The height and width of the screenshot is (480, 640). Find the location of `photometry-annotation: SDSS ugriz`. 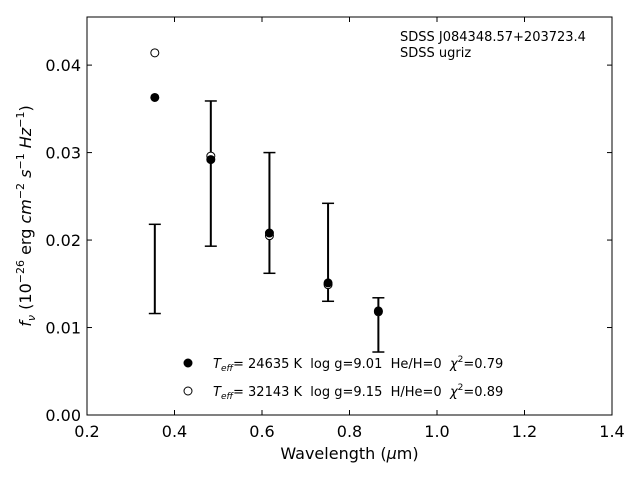

photometry-annotation: SDSS ugriz is located at coordinates (435, 53).